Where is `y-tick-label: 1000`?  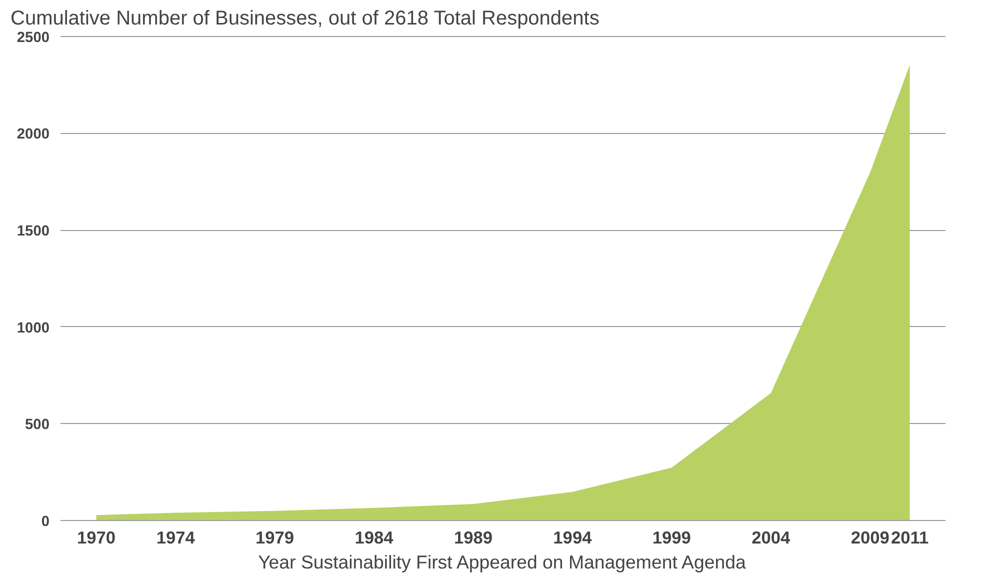
y-tick-label: 1000 is located at coordinates (33, 328).